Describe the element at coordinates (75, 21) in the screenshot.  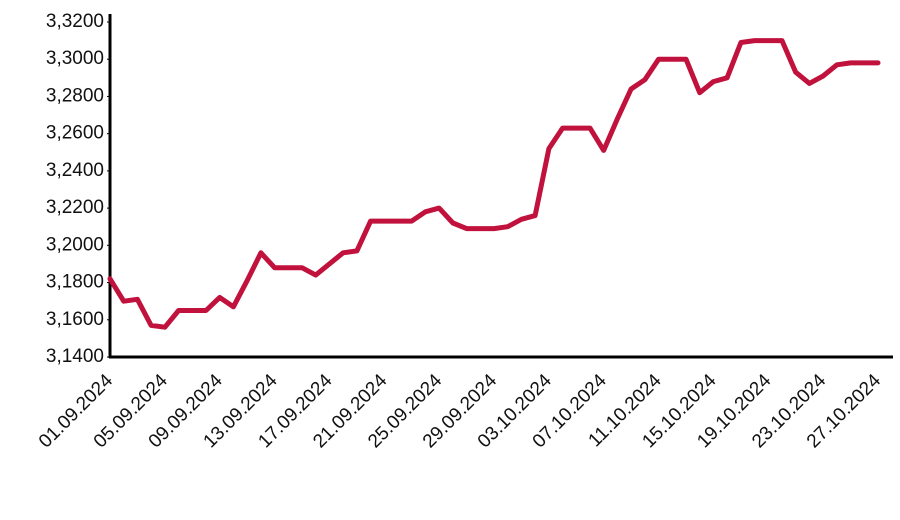
I see `y-tick-label: 3,3200` at that location.